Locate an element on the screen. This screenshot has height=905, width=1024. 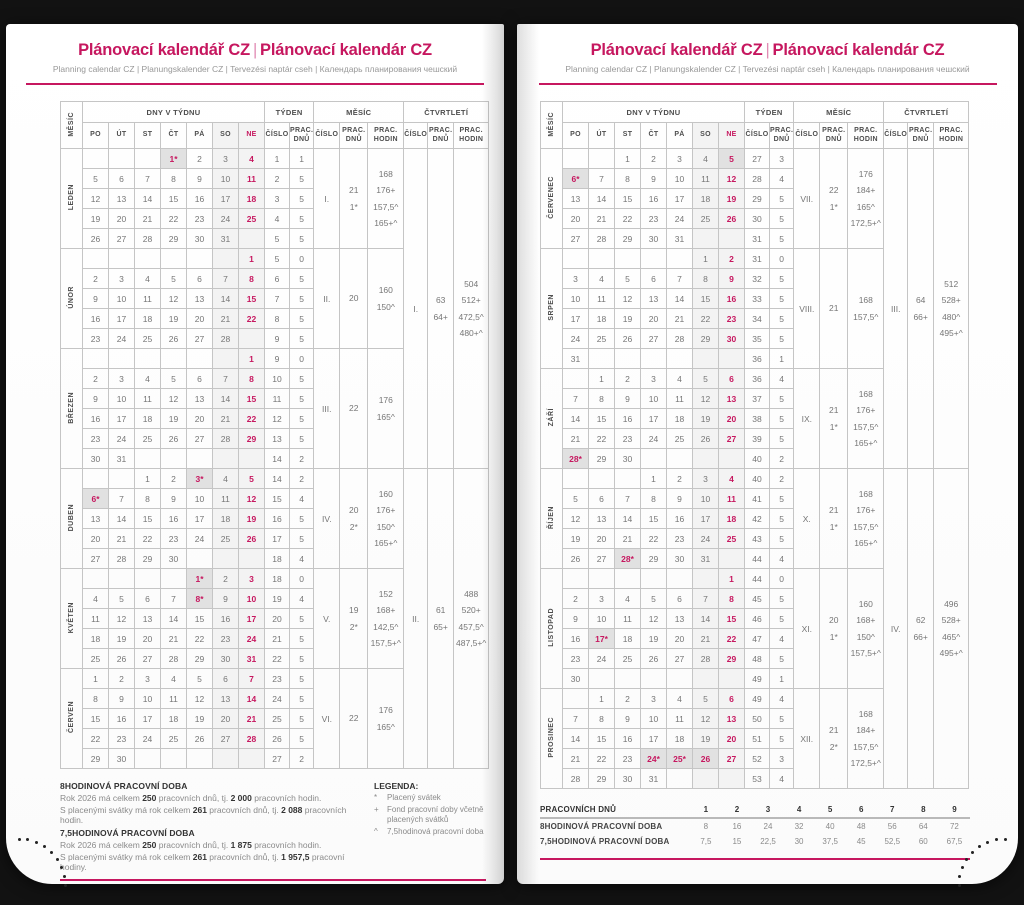
week-number-cell: 51 is located at coordinates (757, 738).